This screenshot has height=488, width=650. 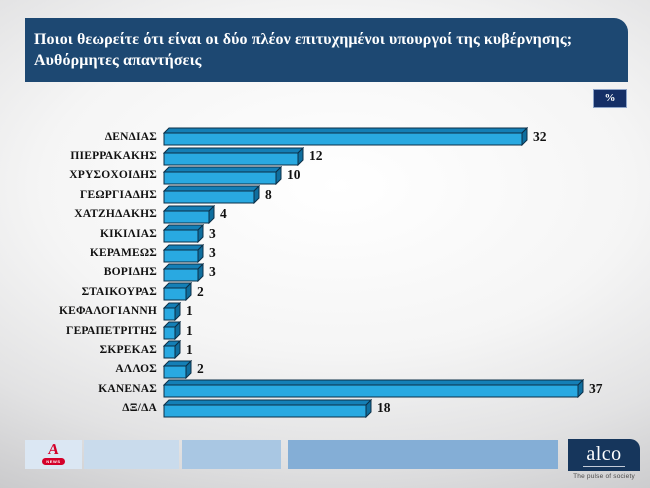 What do you see at coordinates (404, 214) in the screenshot?
I see `bar-zone: 4` at bounding box center [404, 214].